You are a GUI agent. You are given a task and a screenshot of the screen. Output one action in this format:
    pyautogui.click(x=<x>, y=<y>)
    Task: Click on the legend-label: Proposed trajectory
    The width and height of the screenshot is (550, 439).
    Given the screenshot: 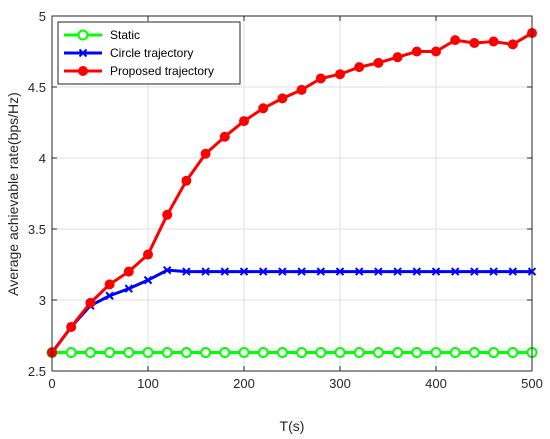 What is the action you would take?
    pyautogui.click(x=162, y=71)
    